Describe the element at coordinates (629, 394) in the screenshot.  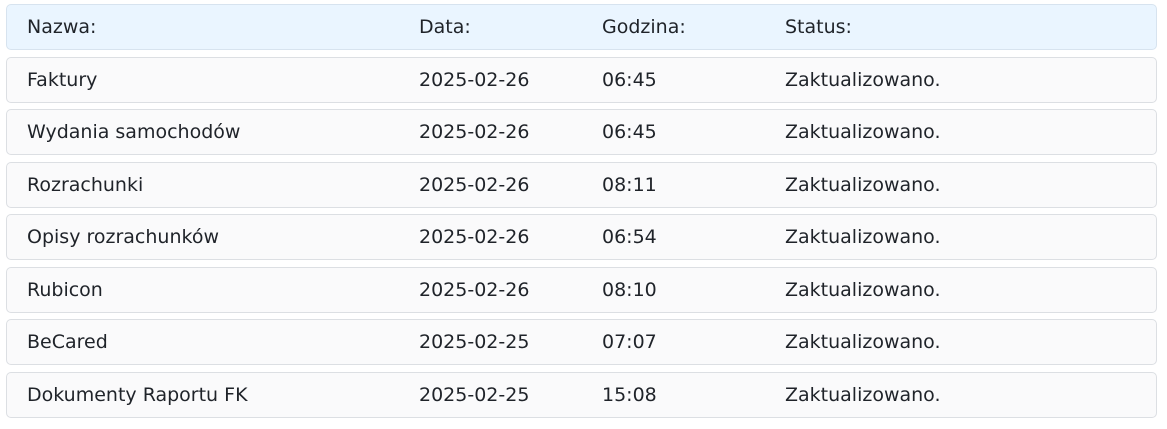
I see `row-time: 15:08` at that location.